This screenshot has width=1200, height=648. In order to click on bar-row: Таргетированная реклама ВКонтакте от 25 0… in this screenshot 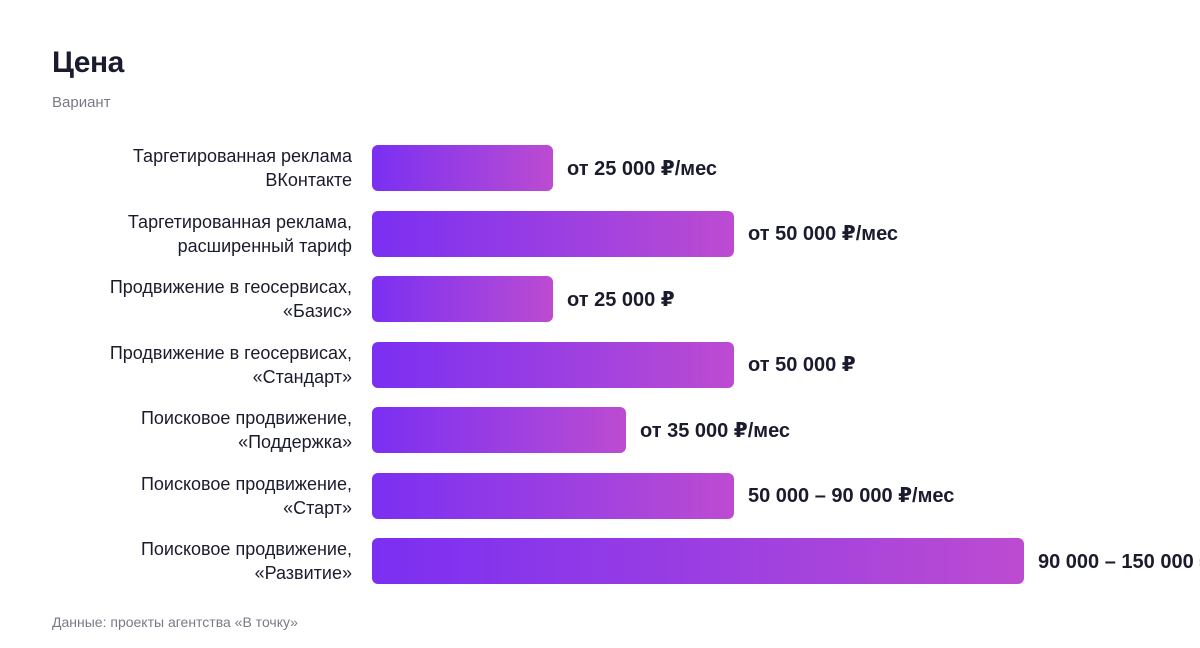, I will do `click(600, 169)`.